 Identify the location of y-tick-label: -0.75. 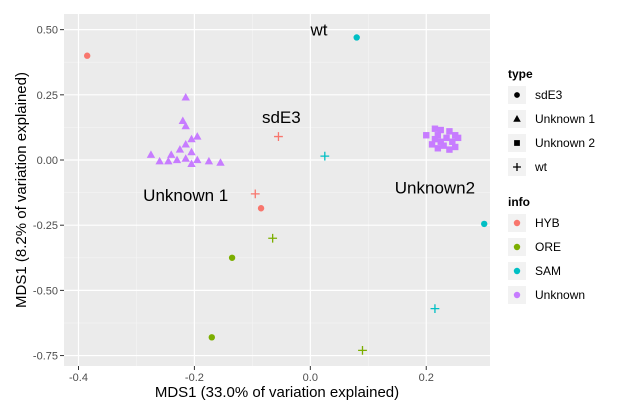
(45, 357).